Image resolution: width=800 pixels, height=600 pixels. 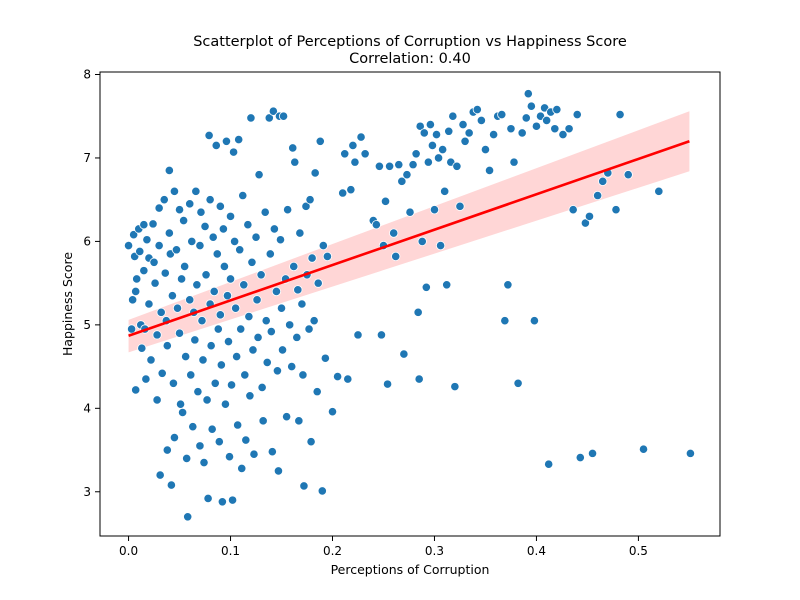 I want to click on x-tick-label: 0.1, so click(x=230, y=551).